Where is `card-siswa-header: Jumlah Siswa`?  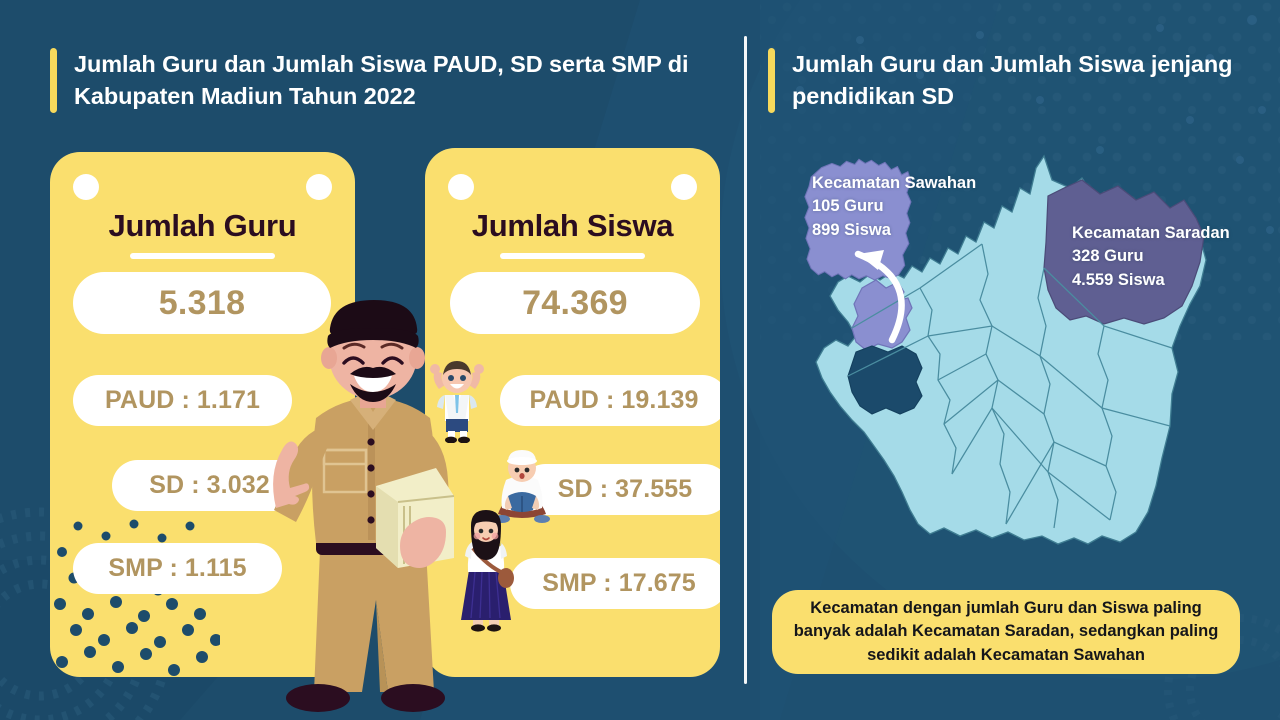
card-siswa-header: Jumlah Siswa is located at coordinates (572, 233).